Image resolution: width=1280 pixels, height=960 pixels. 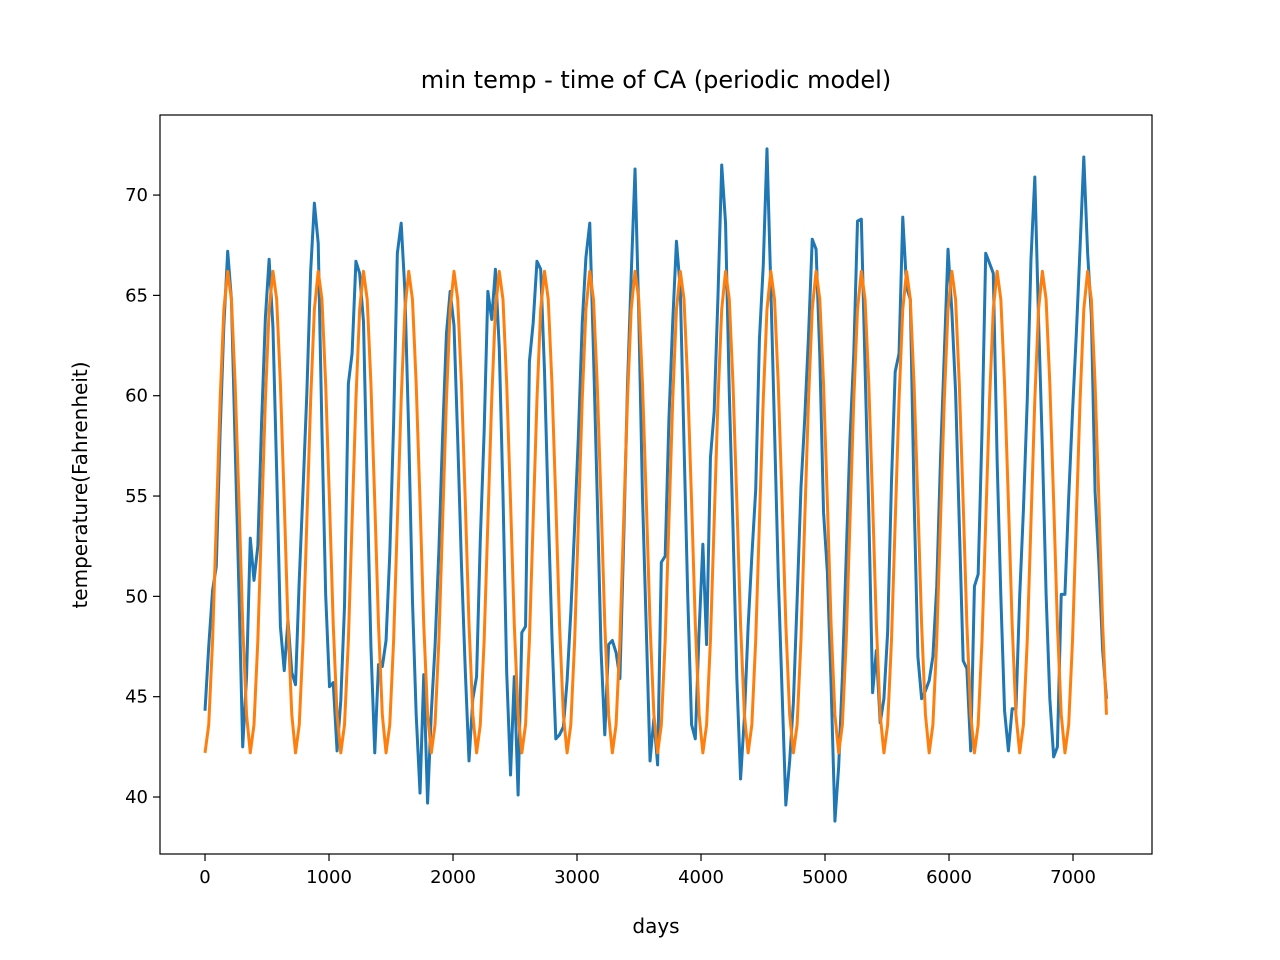 I want to click on x-tick-label: 4000, so click(x=701, y=877).